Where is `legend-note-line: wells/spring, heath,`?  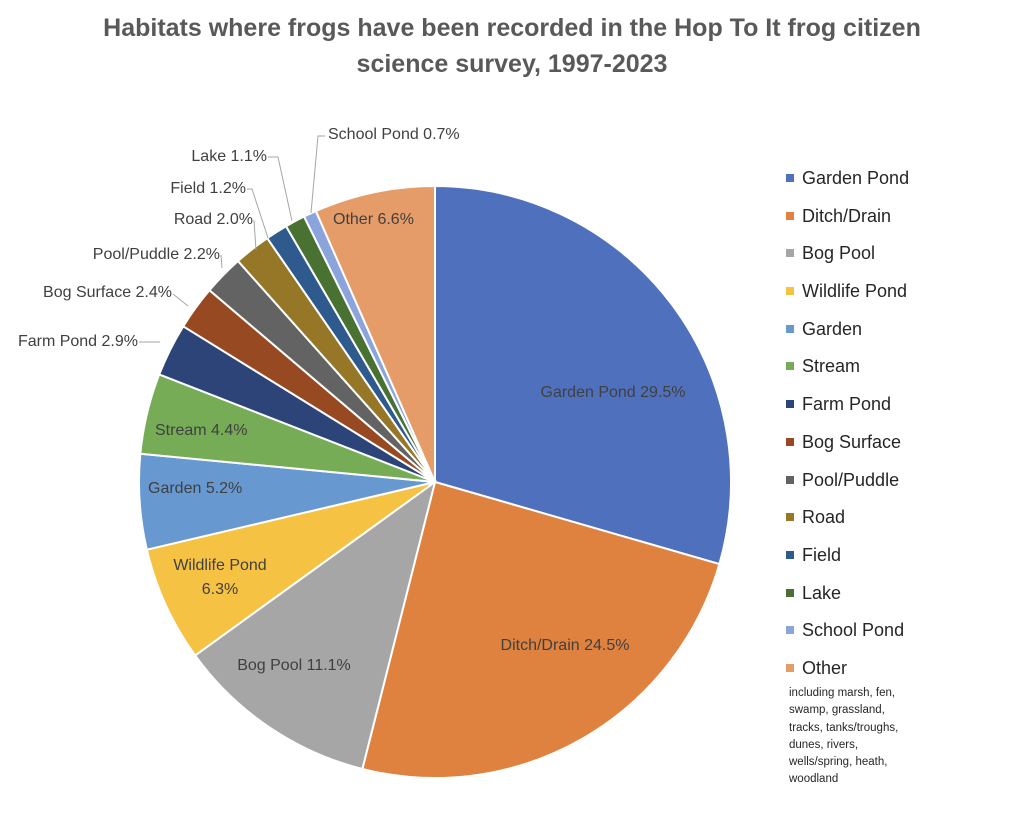
legend-note-line: wells/spring, heath, is located at coordinates (838, 762).